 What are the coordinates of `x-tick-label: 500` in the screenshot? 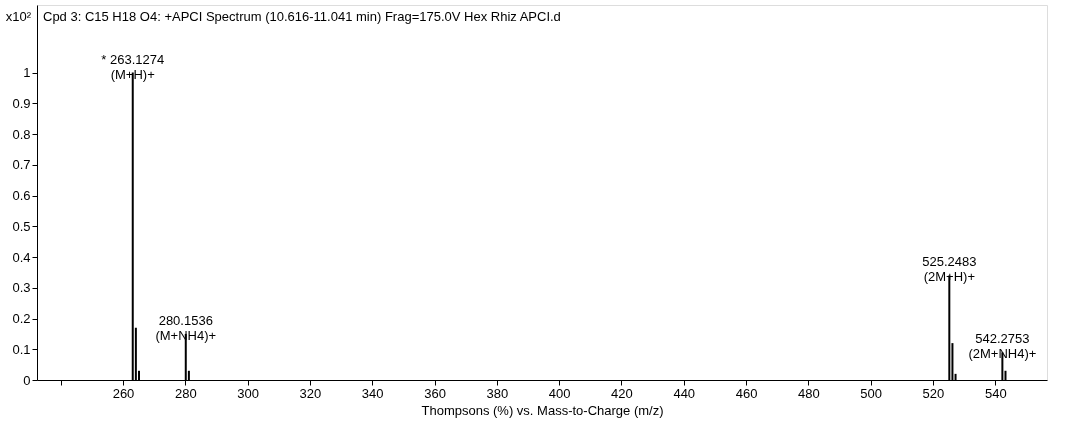 It's located at (871, 393).